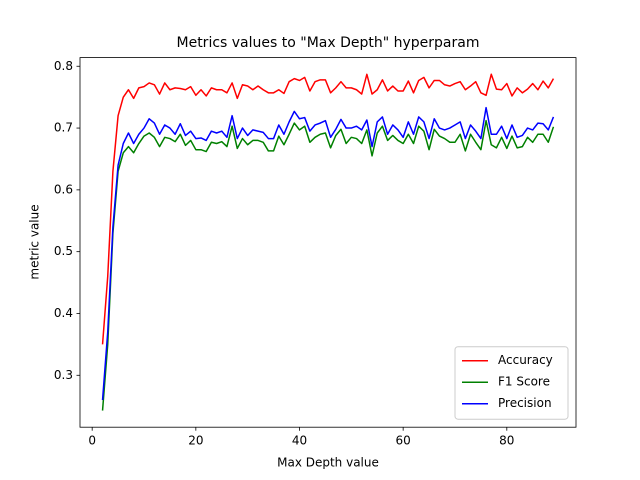 The image size is (640, 480). What do you see at coordinates (63, 66) in the screenshot?
I see `y-tick-label: 0.8` at bounding box center [63, 66].